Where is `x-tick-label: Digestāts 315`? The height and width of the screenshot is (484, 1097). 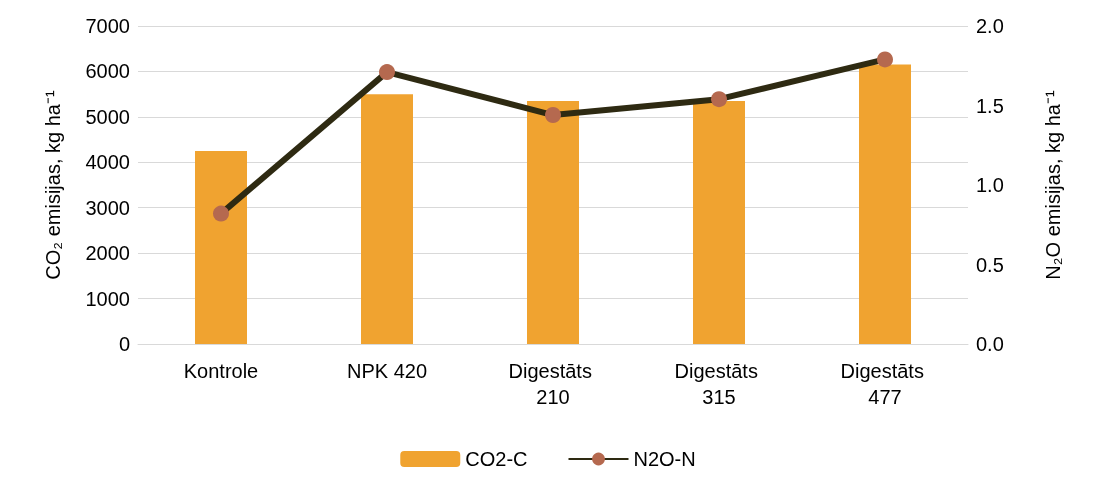
x-tick-label: Digestāts 315 is located at coordinates (719, 384).